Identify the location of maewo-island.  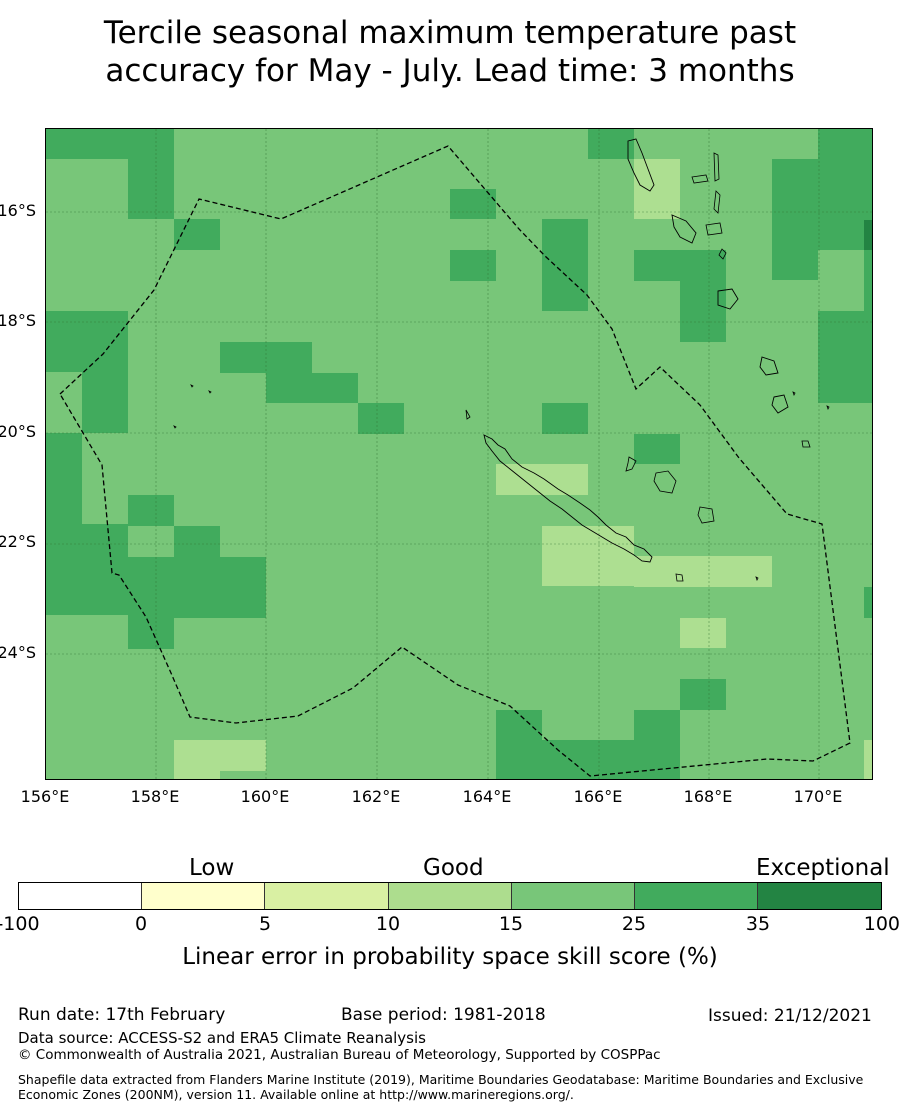
(716, 167).